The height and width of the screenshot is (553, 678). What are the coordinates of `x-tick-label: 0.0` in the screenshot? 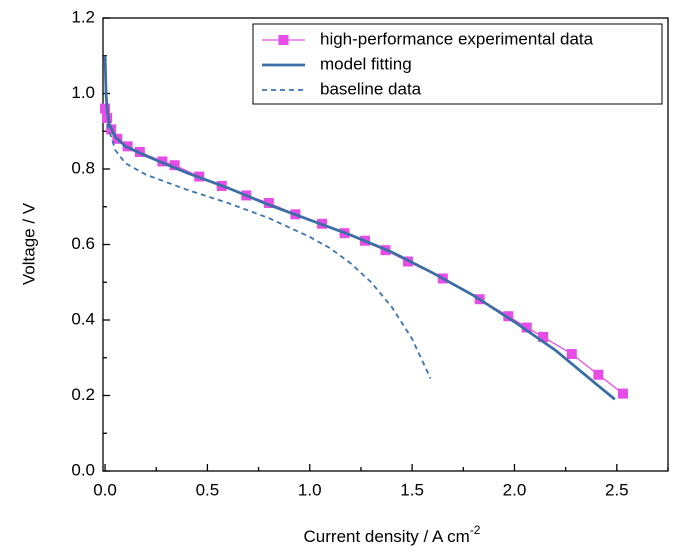 It's located at (105, 489).